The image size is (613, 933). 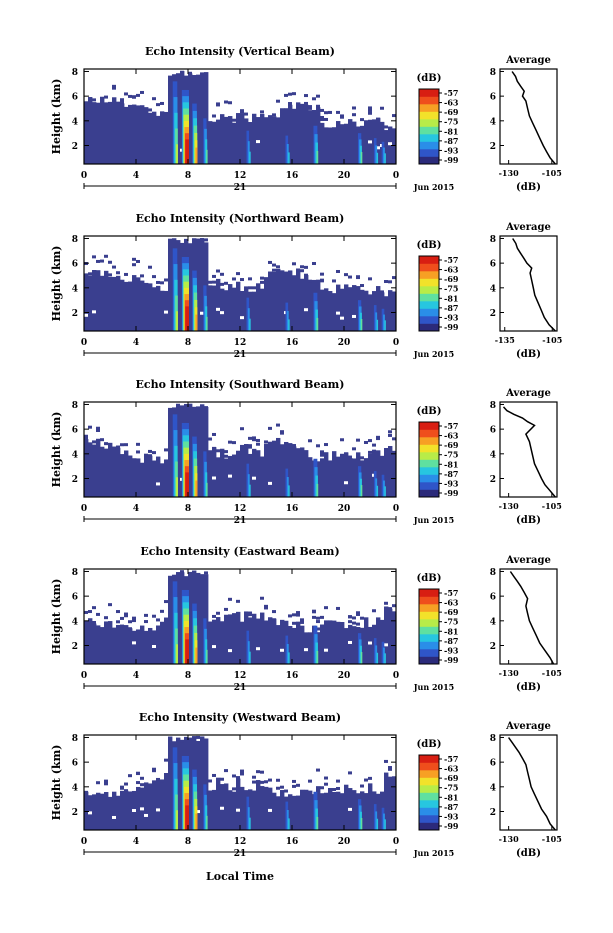 What do you see at coordinates (493, 788) in the screenshot?
I see `average-y-tick-label: 4` at bounding box center [493, 788].